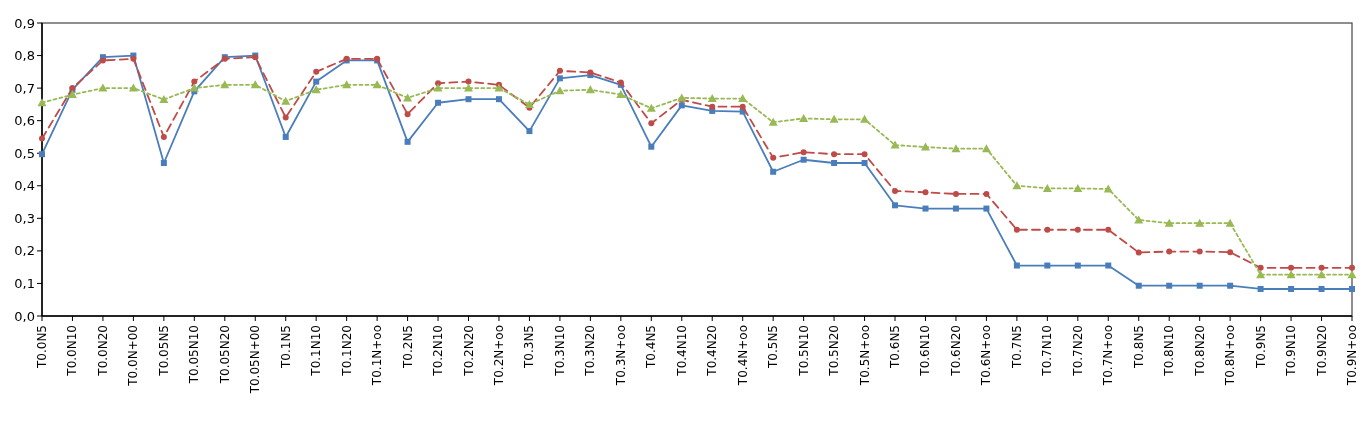 This screenshot has width=1363, height=432. I want to click on y-tick-label: 0,1, so click(24, 283).